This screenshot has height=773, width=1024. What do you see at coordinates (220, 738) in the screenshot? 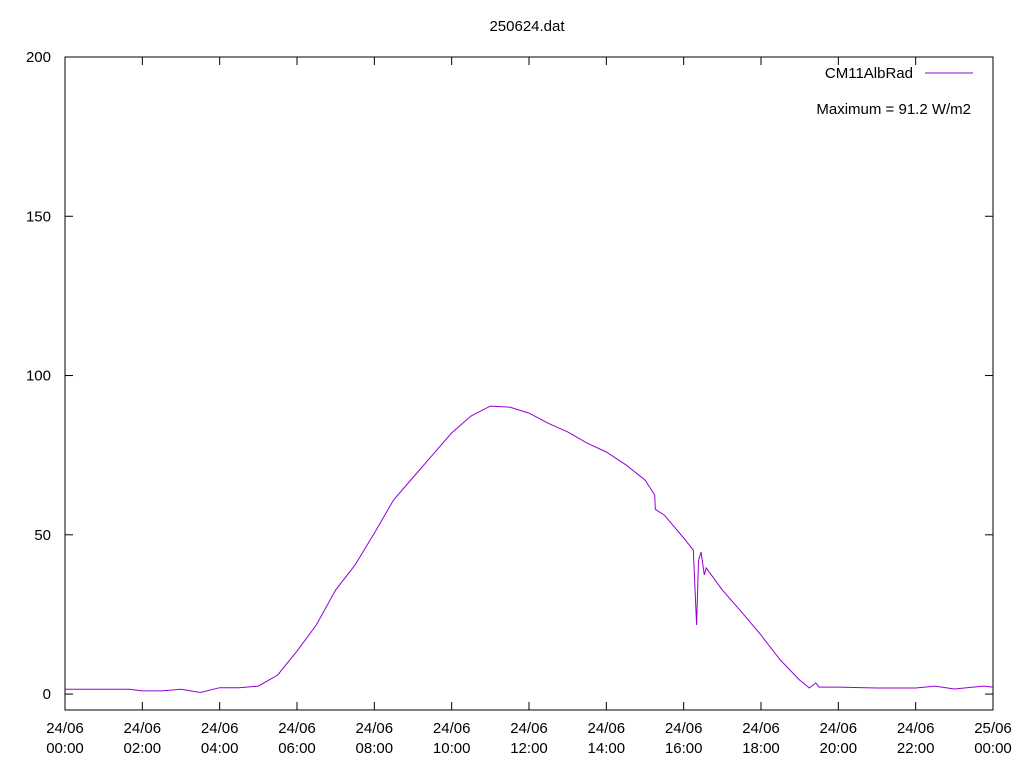
I see `x-tick-label: 24/06 04:00` at bounding box center [220, 738].